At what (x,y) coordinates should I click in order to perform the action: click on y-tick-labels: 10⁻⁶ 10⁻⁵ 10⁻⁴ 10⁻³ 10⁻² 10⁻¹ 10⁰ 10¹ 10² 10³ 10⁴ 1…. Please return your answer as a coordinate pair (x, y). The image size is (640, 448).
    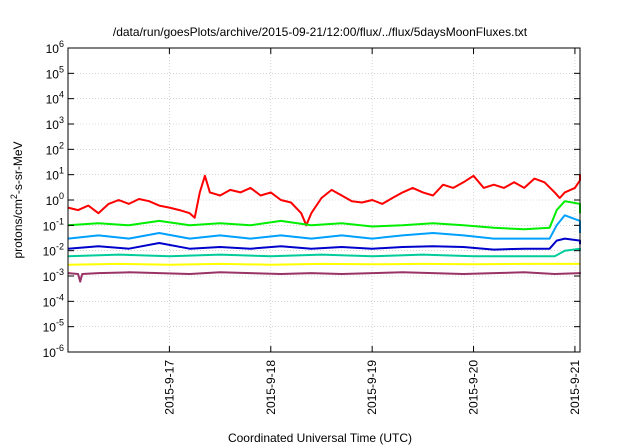
    Looking at the image, I should click on (53, 199).